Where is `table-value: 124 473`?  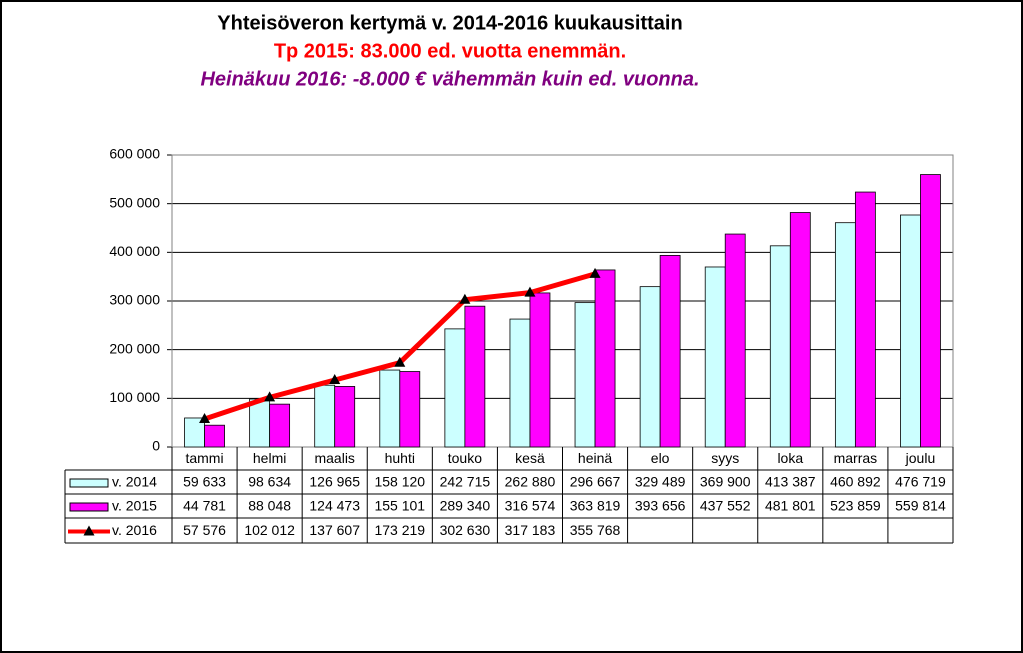 table-value: 124 473 is located at coordinates (334, 506).